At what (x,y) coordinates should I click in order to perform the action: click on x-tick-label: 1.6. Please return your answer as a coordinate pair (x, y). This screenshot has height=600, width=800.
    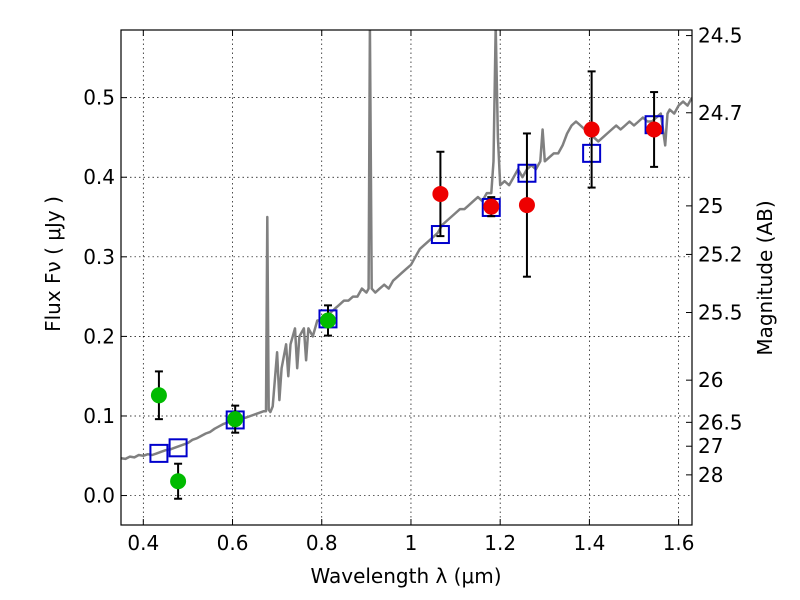
    Looking at the image, I should click on (679, 543).